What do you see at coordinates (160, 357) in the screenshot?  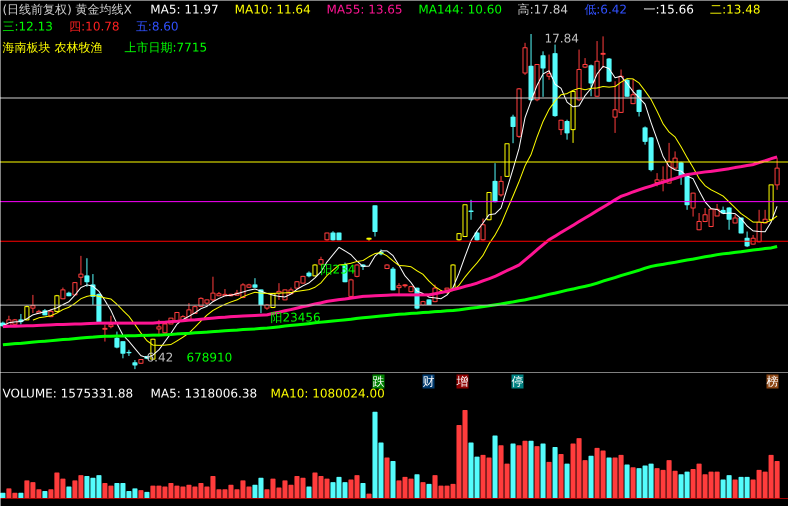 I see `annotation: 6.42` at bounding box center [160, 357].